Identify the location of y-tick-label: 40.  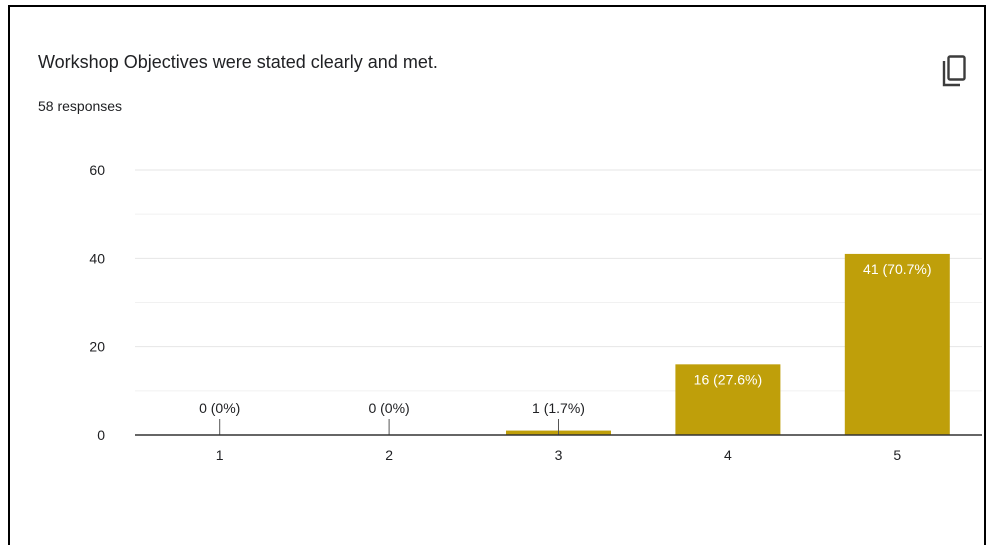
(97, 258).